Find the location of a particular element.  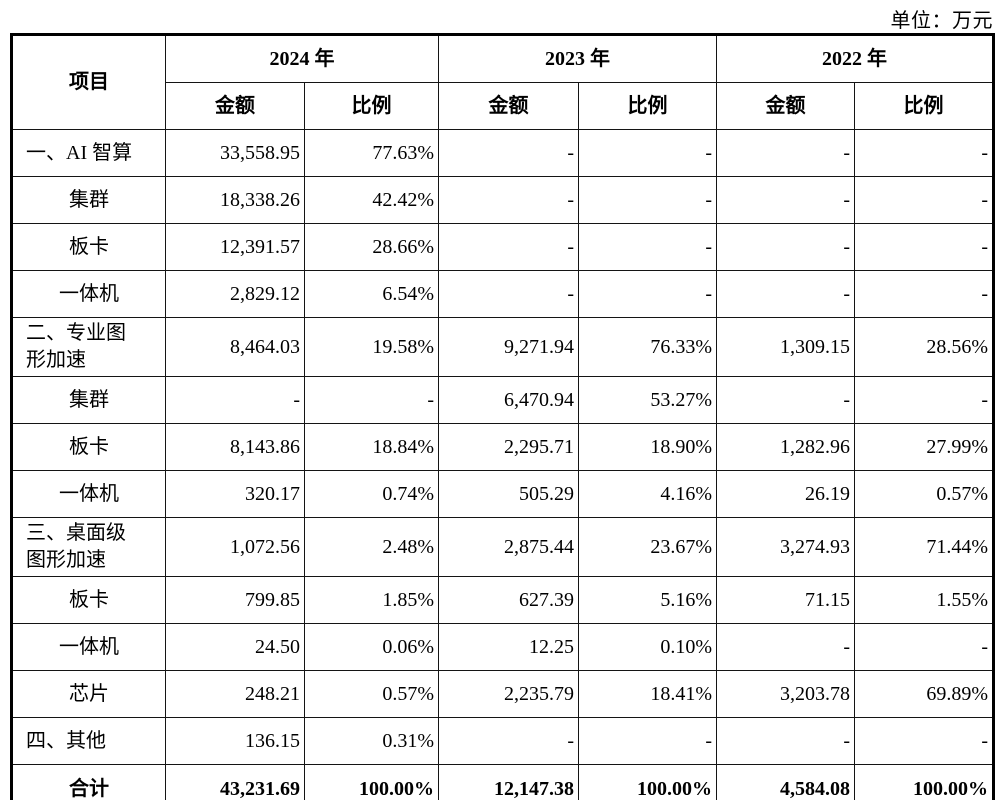

row-label: 四、其他 is located at coordinates (88, 741).